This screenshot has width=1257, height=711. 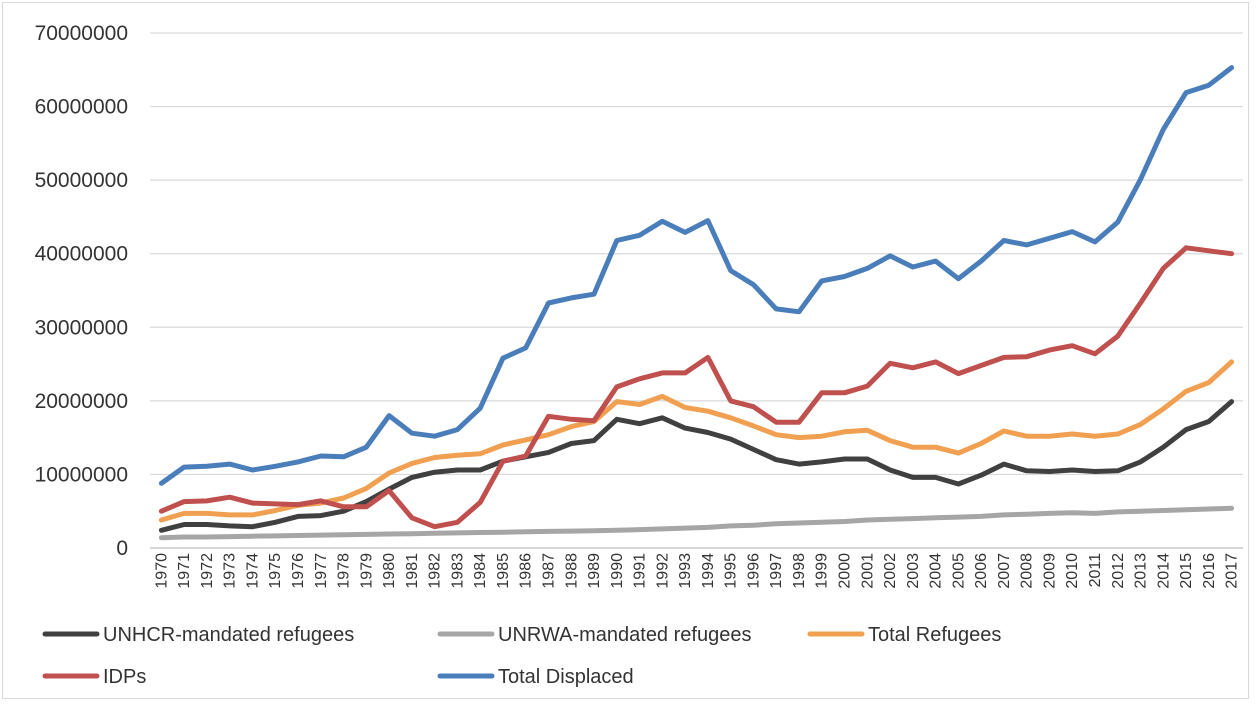 What do you see at coordinates (594, 571) in the screenshot?
I see `x-tick-label: 1989` at bounding box center [594, 571].